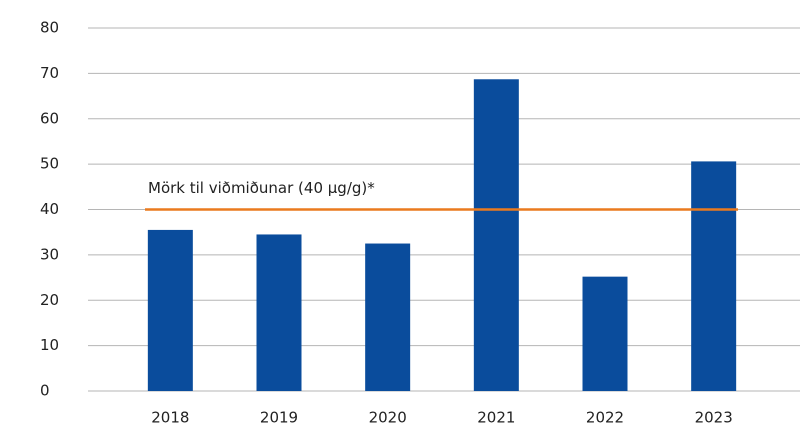 This screenshot has width=801, height=432. Describe the element at coordinates (261, 188) in the screenshot. I see `reference-label: Mörk til viðmiðunar (40 µg/g)*` at that location.